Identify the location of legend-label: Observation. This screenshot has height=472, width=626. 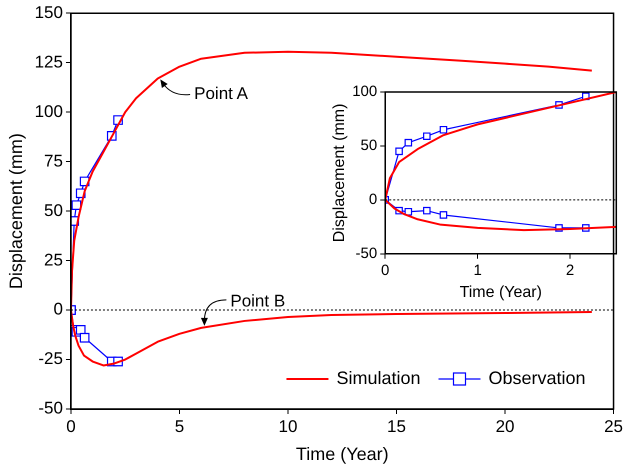
(537, 378).